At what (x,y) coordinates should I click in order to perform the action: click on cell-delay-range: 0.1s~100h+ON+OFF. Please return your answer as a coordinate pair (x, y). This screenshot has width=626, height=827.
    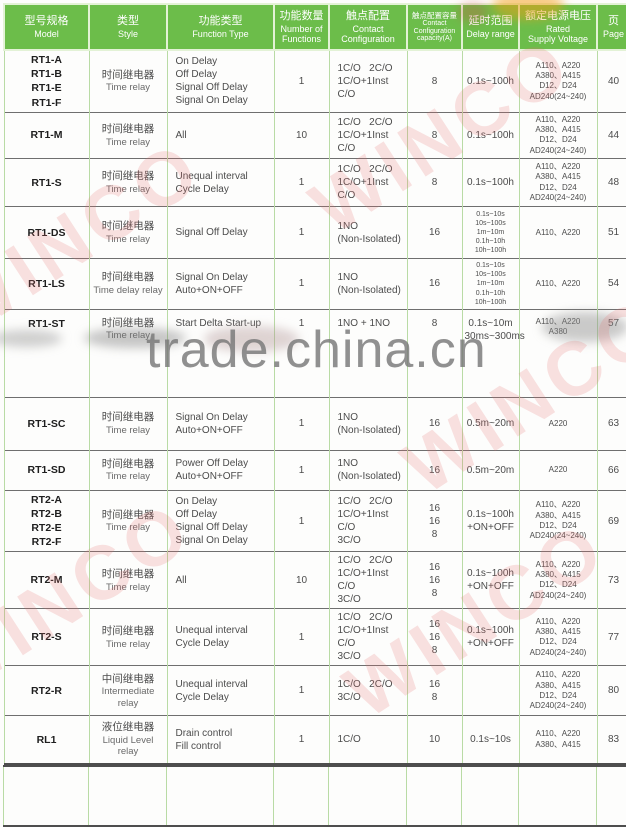
    Looking at the image, I should click on (490, 580).